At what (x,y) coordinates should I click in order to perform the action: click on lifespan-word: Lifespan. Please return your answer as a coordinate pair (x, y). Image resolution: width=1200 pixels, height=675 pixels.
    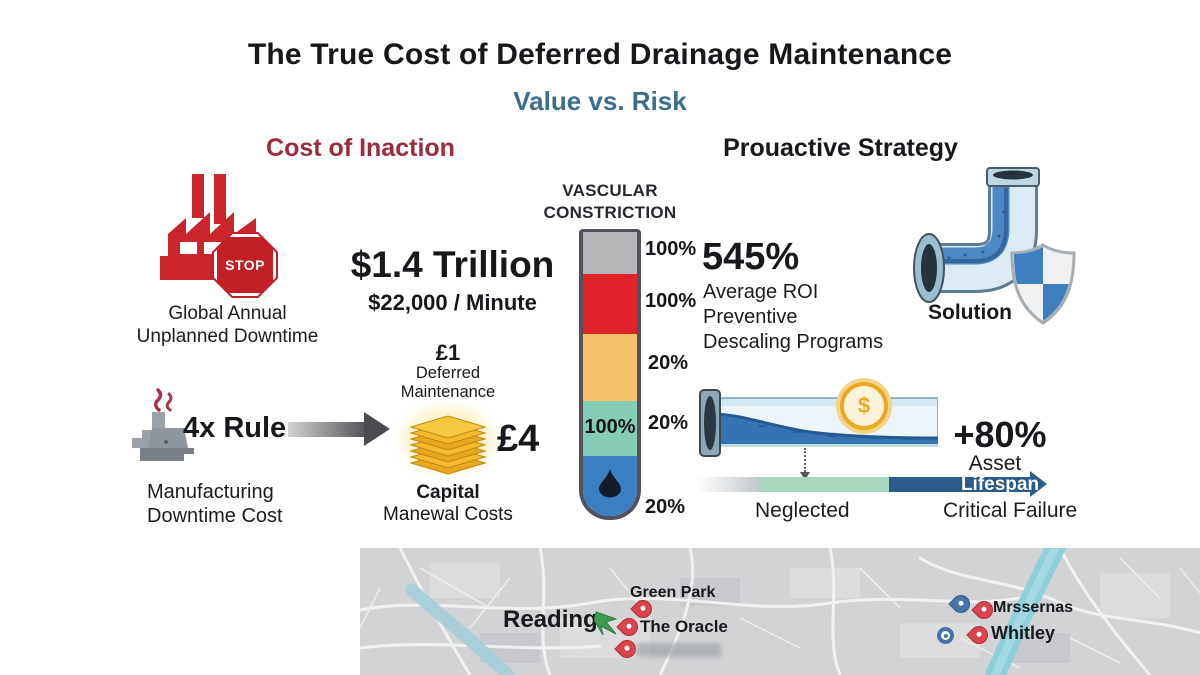
    Looking at the image, I should click on (1000, 484).